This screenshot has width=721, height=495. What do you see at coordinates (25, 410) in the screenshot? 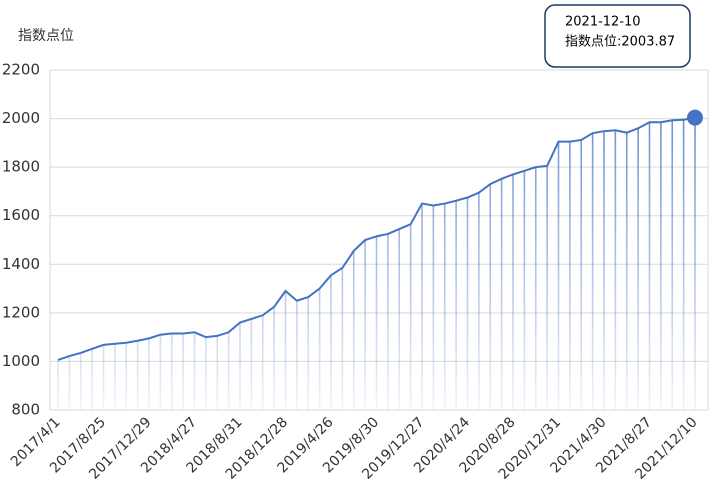
I see `y-tick-label: 800` at bounding box center [25, 410].